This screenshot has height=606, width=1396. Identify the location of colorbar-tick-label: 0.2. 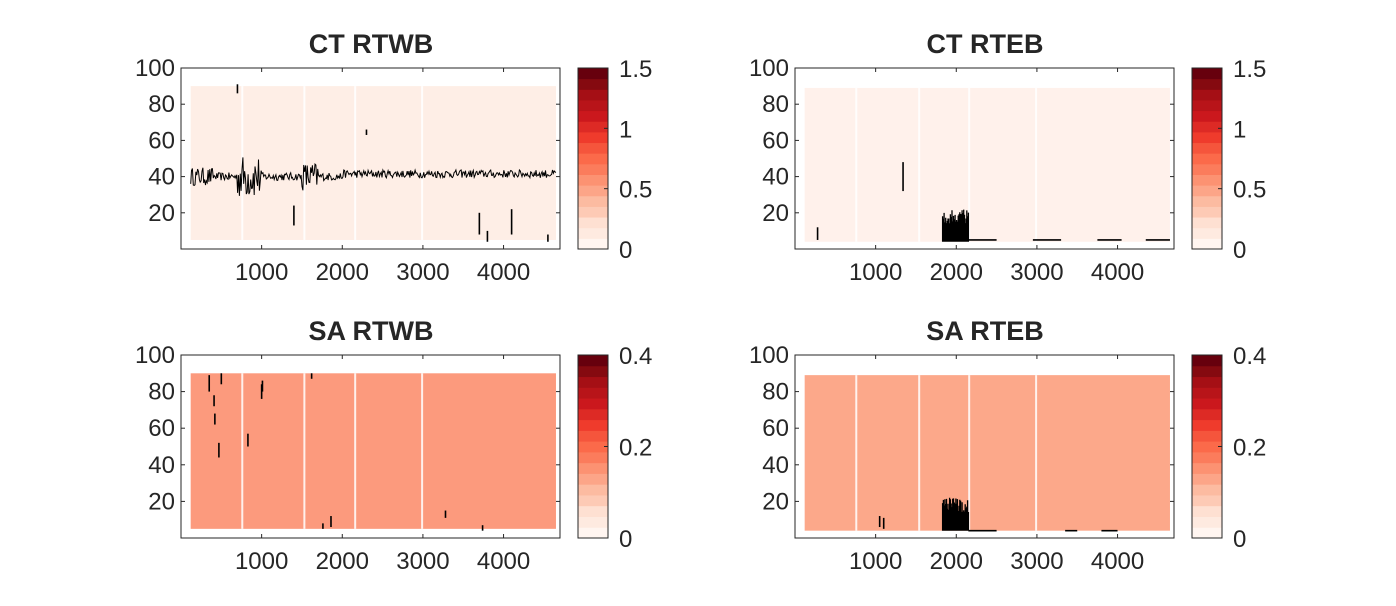
(635, 448).